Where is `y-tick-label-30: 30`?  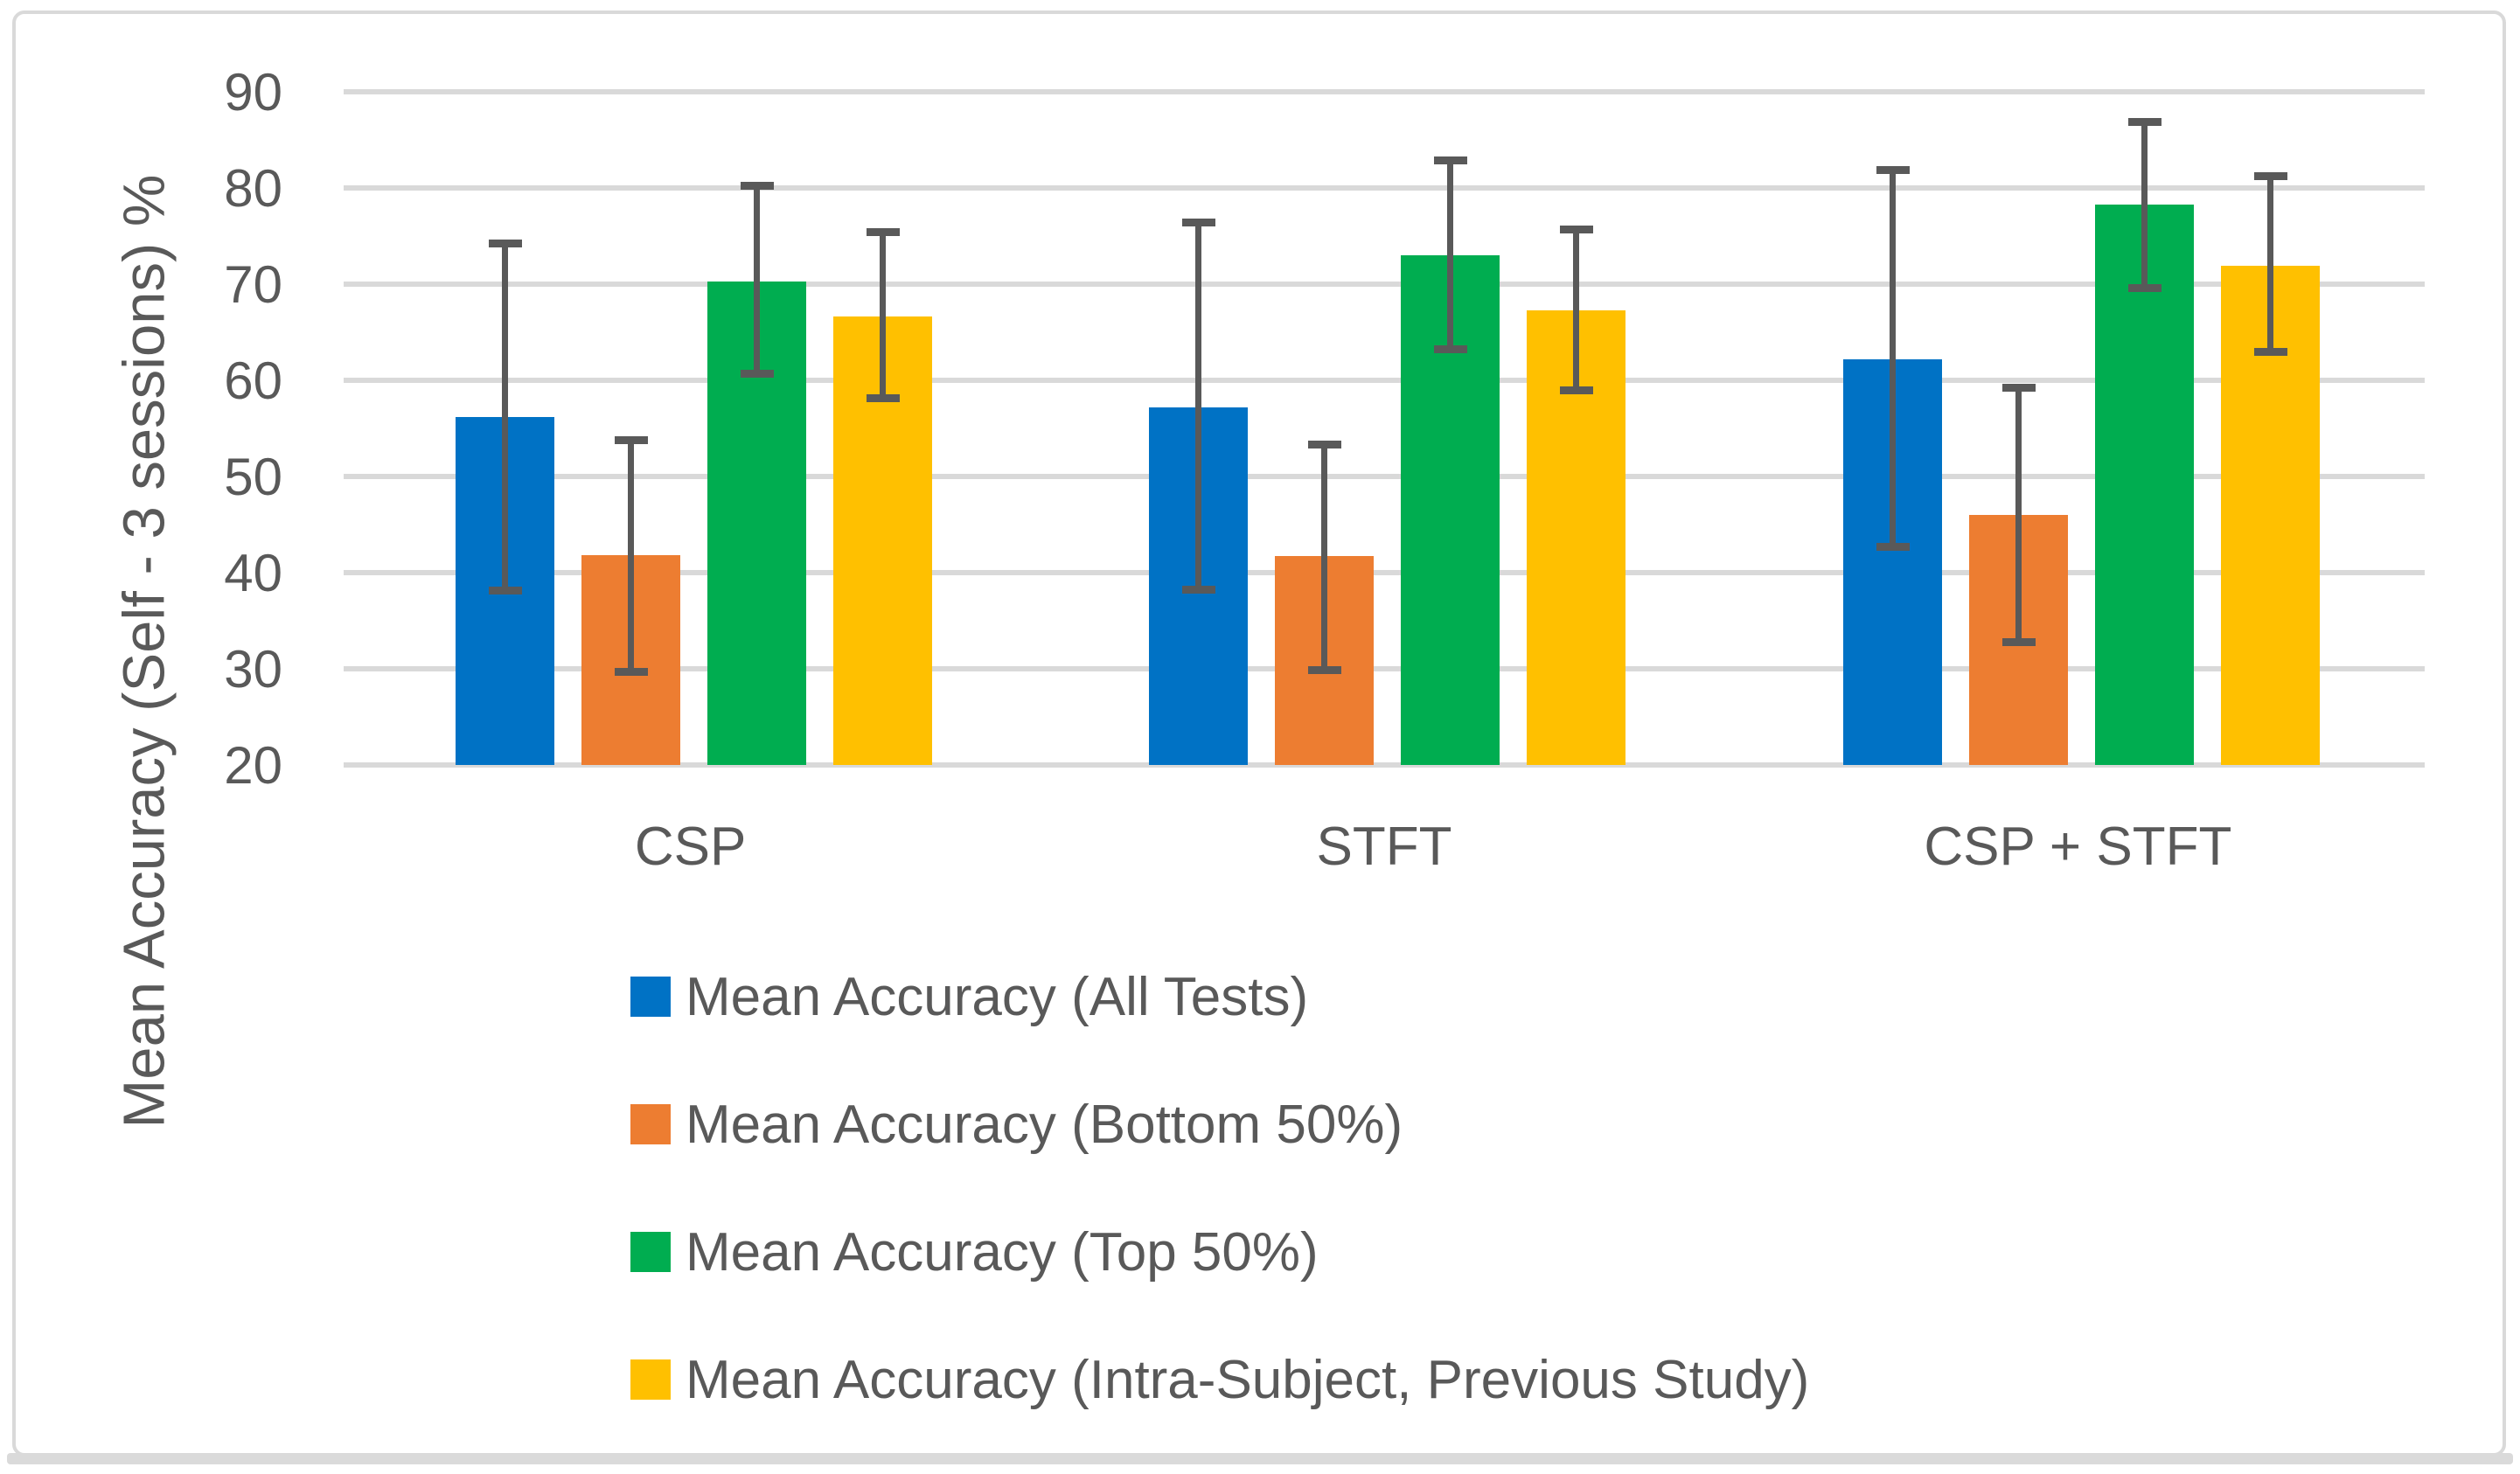 y-tick-label-30: 30 is located at coordinates (253, 669).